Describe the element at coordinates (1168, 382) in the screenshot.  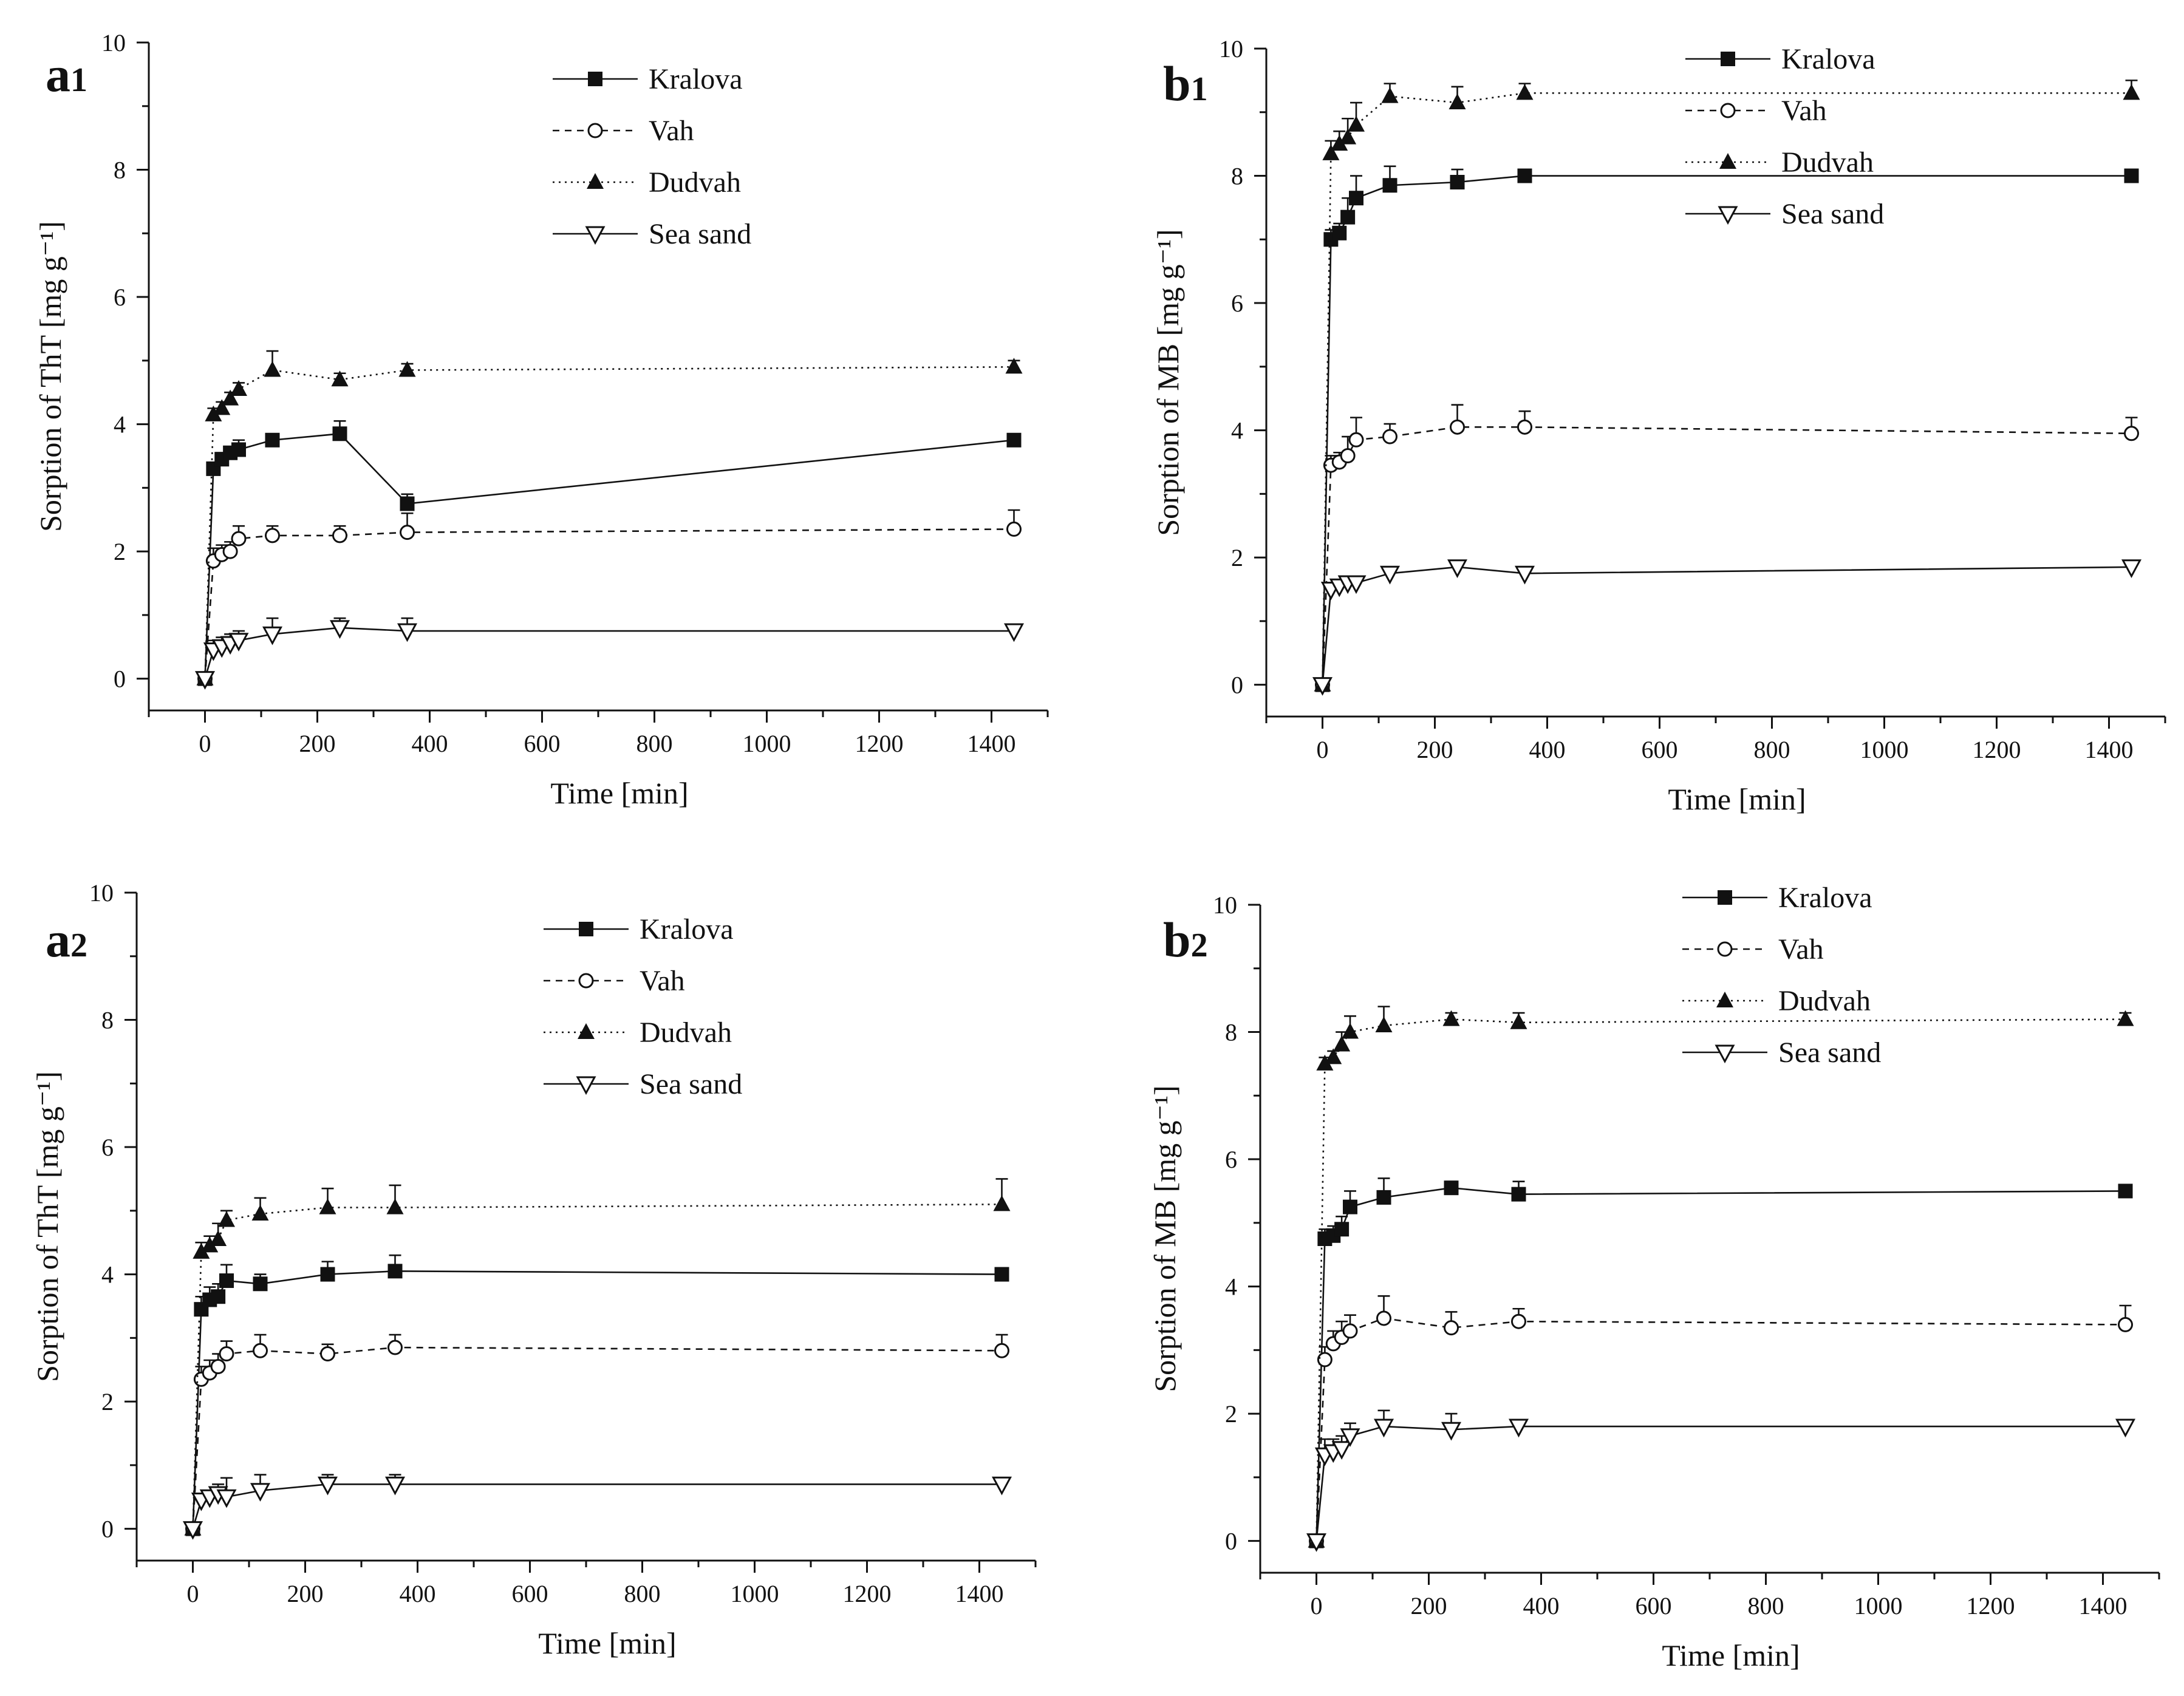
I see `y-axis-title: Sorption of MB [mg g⁻¹]` at that location.